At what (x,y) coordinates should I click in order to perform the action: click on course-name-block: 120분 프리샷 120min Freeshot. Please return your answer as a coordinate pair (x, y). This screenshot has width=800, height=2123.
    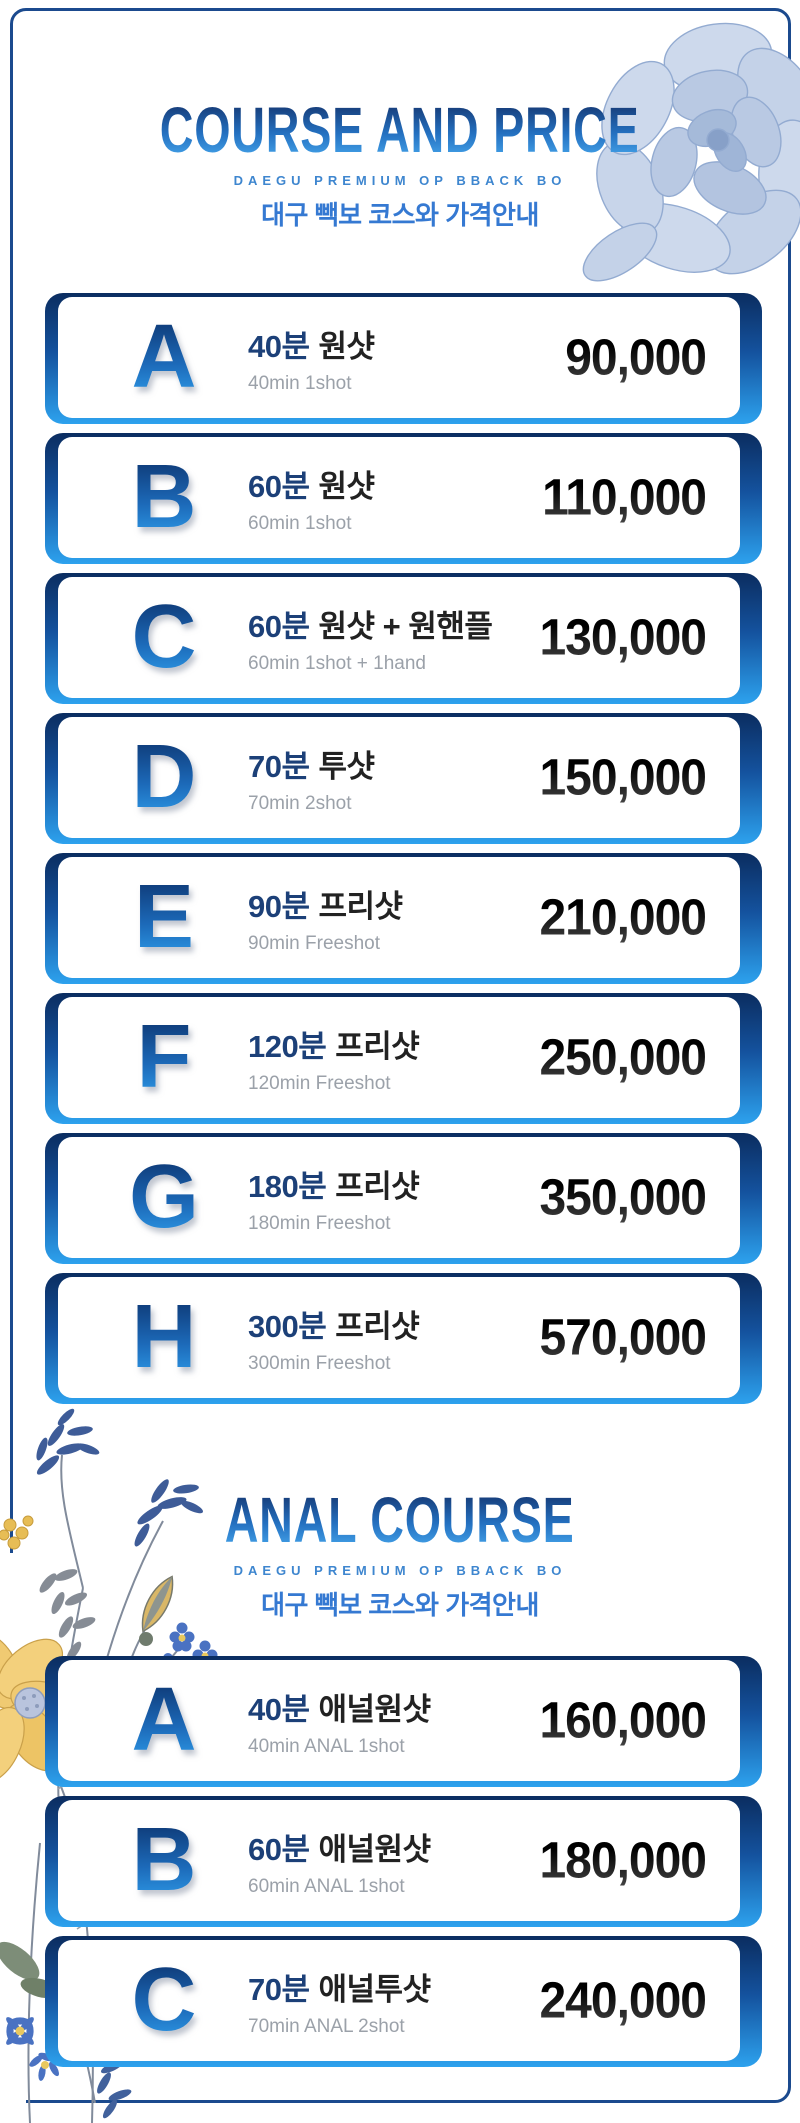
    Looking at the image, I should click on (334, 1058).